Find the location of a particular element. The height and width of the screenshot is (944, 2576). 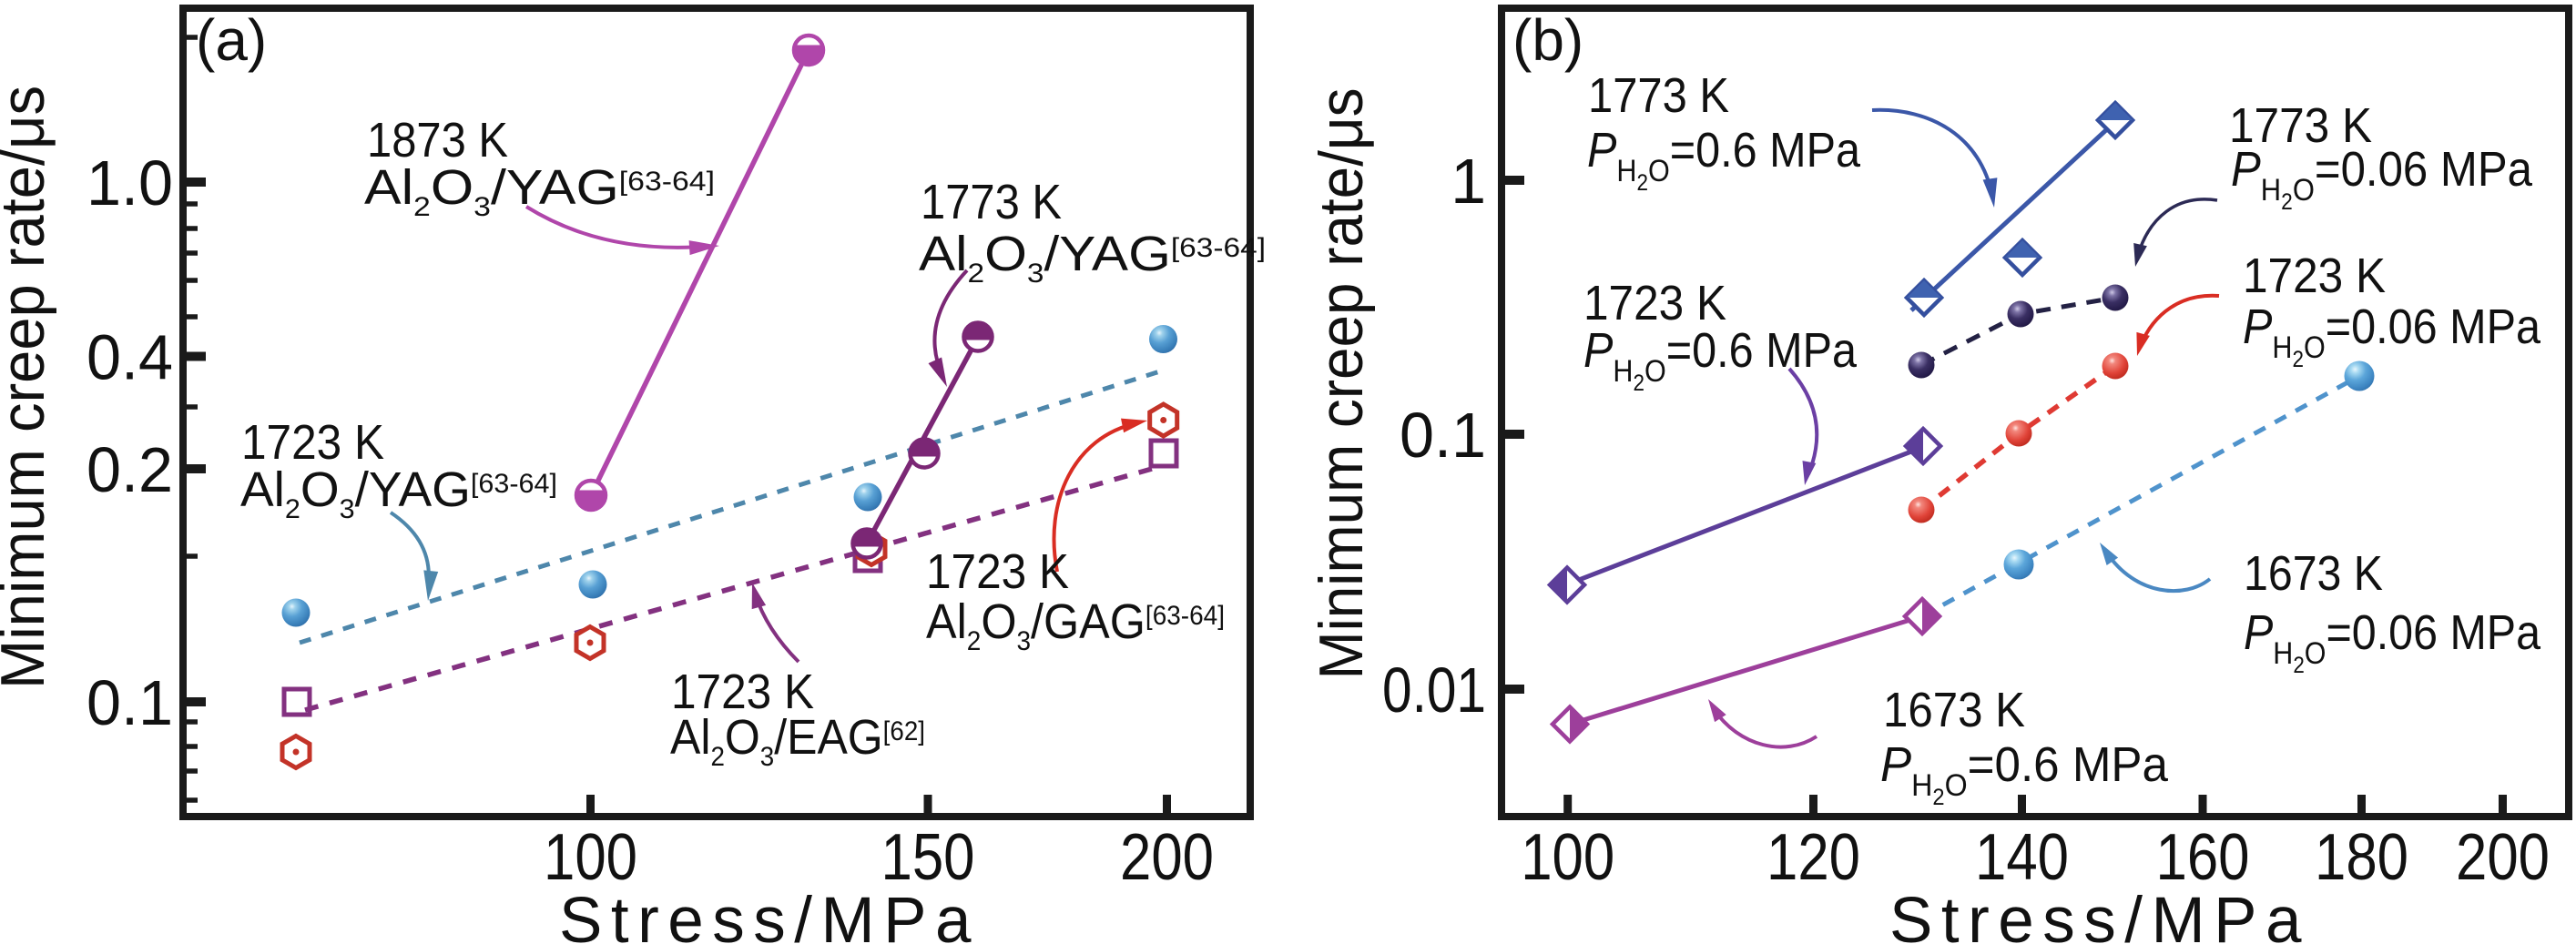

svg-text: 120 is located at coordinates (1813, 857).